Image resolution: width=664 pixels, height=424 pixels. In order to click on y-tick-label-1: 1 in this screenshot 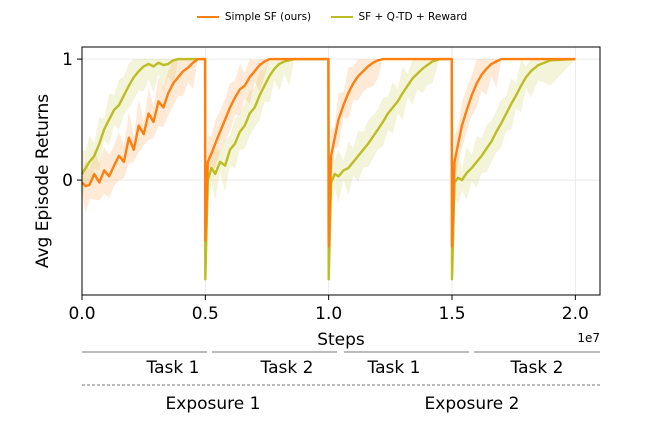, I will do `click(67, 60)`.